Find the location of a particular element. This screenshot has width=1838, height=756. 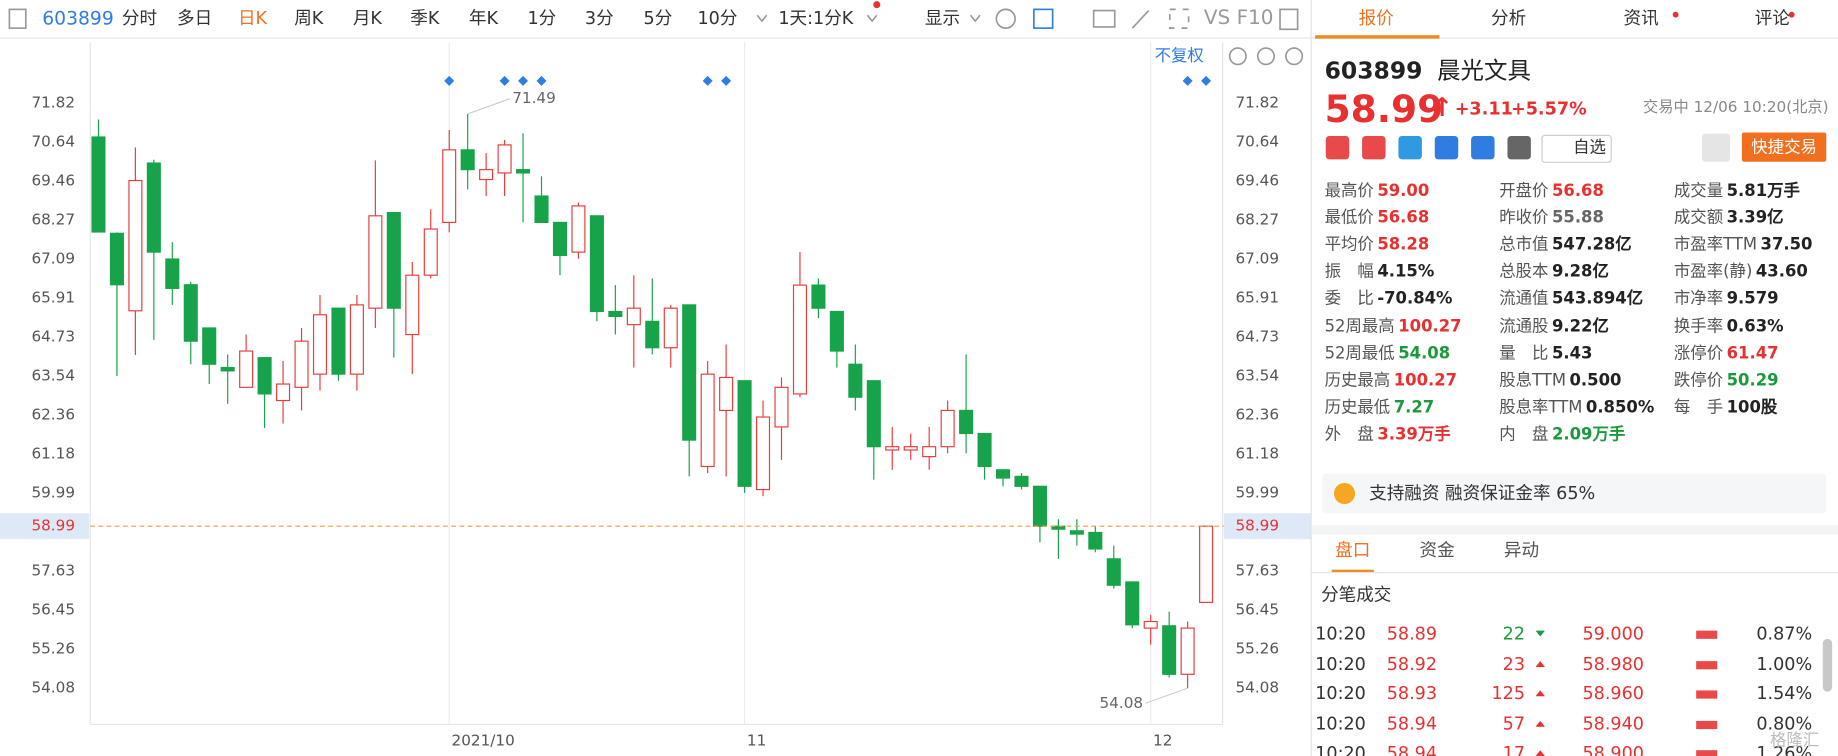

period-tab: 1分 is located at coordinates (542, 18).